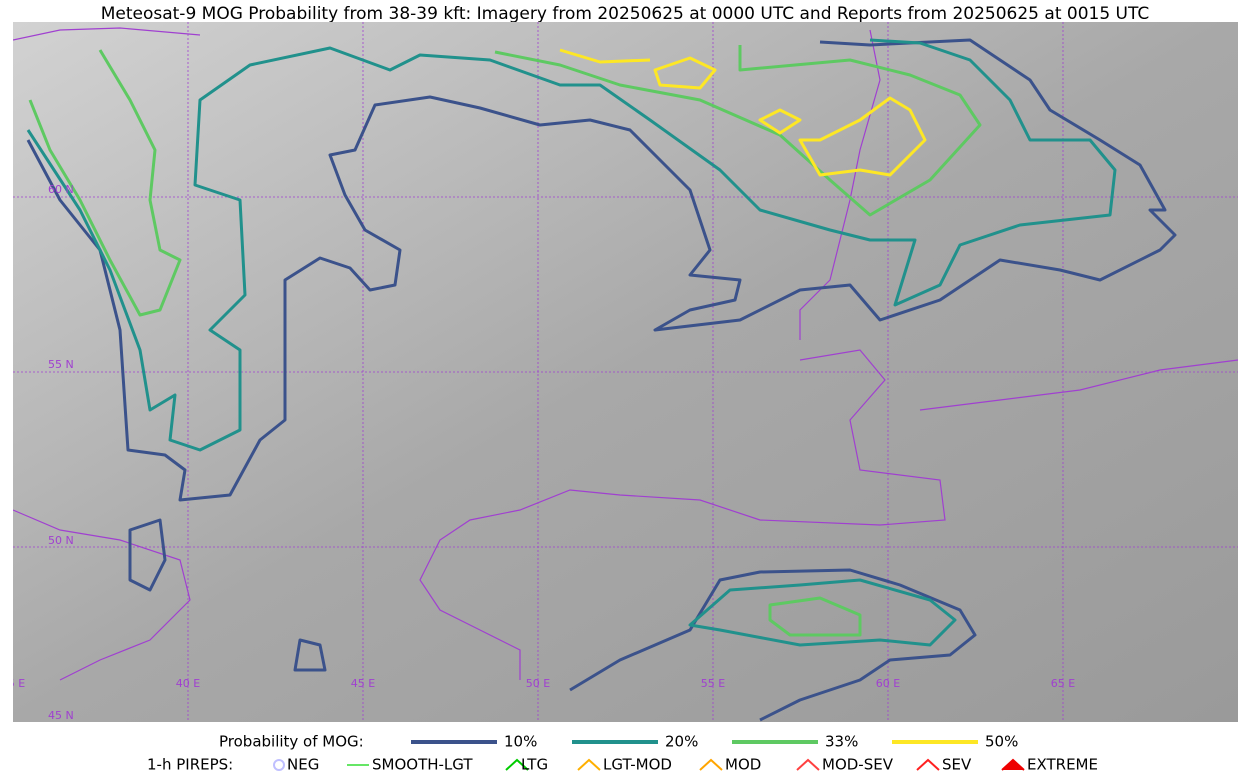  What do you see at coordinates (681, 742) in the screenshot?
I see `legend-item: 20%` at bounding box center [681, 742].